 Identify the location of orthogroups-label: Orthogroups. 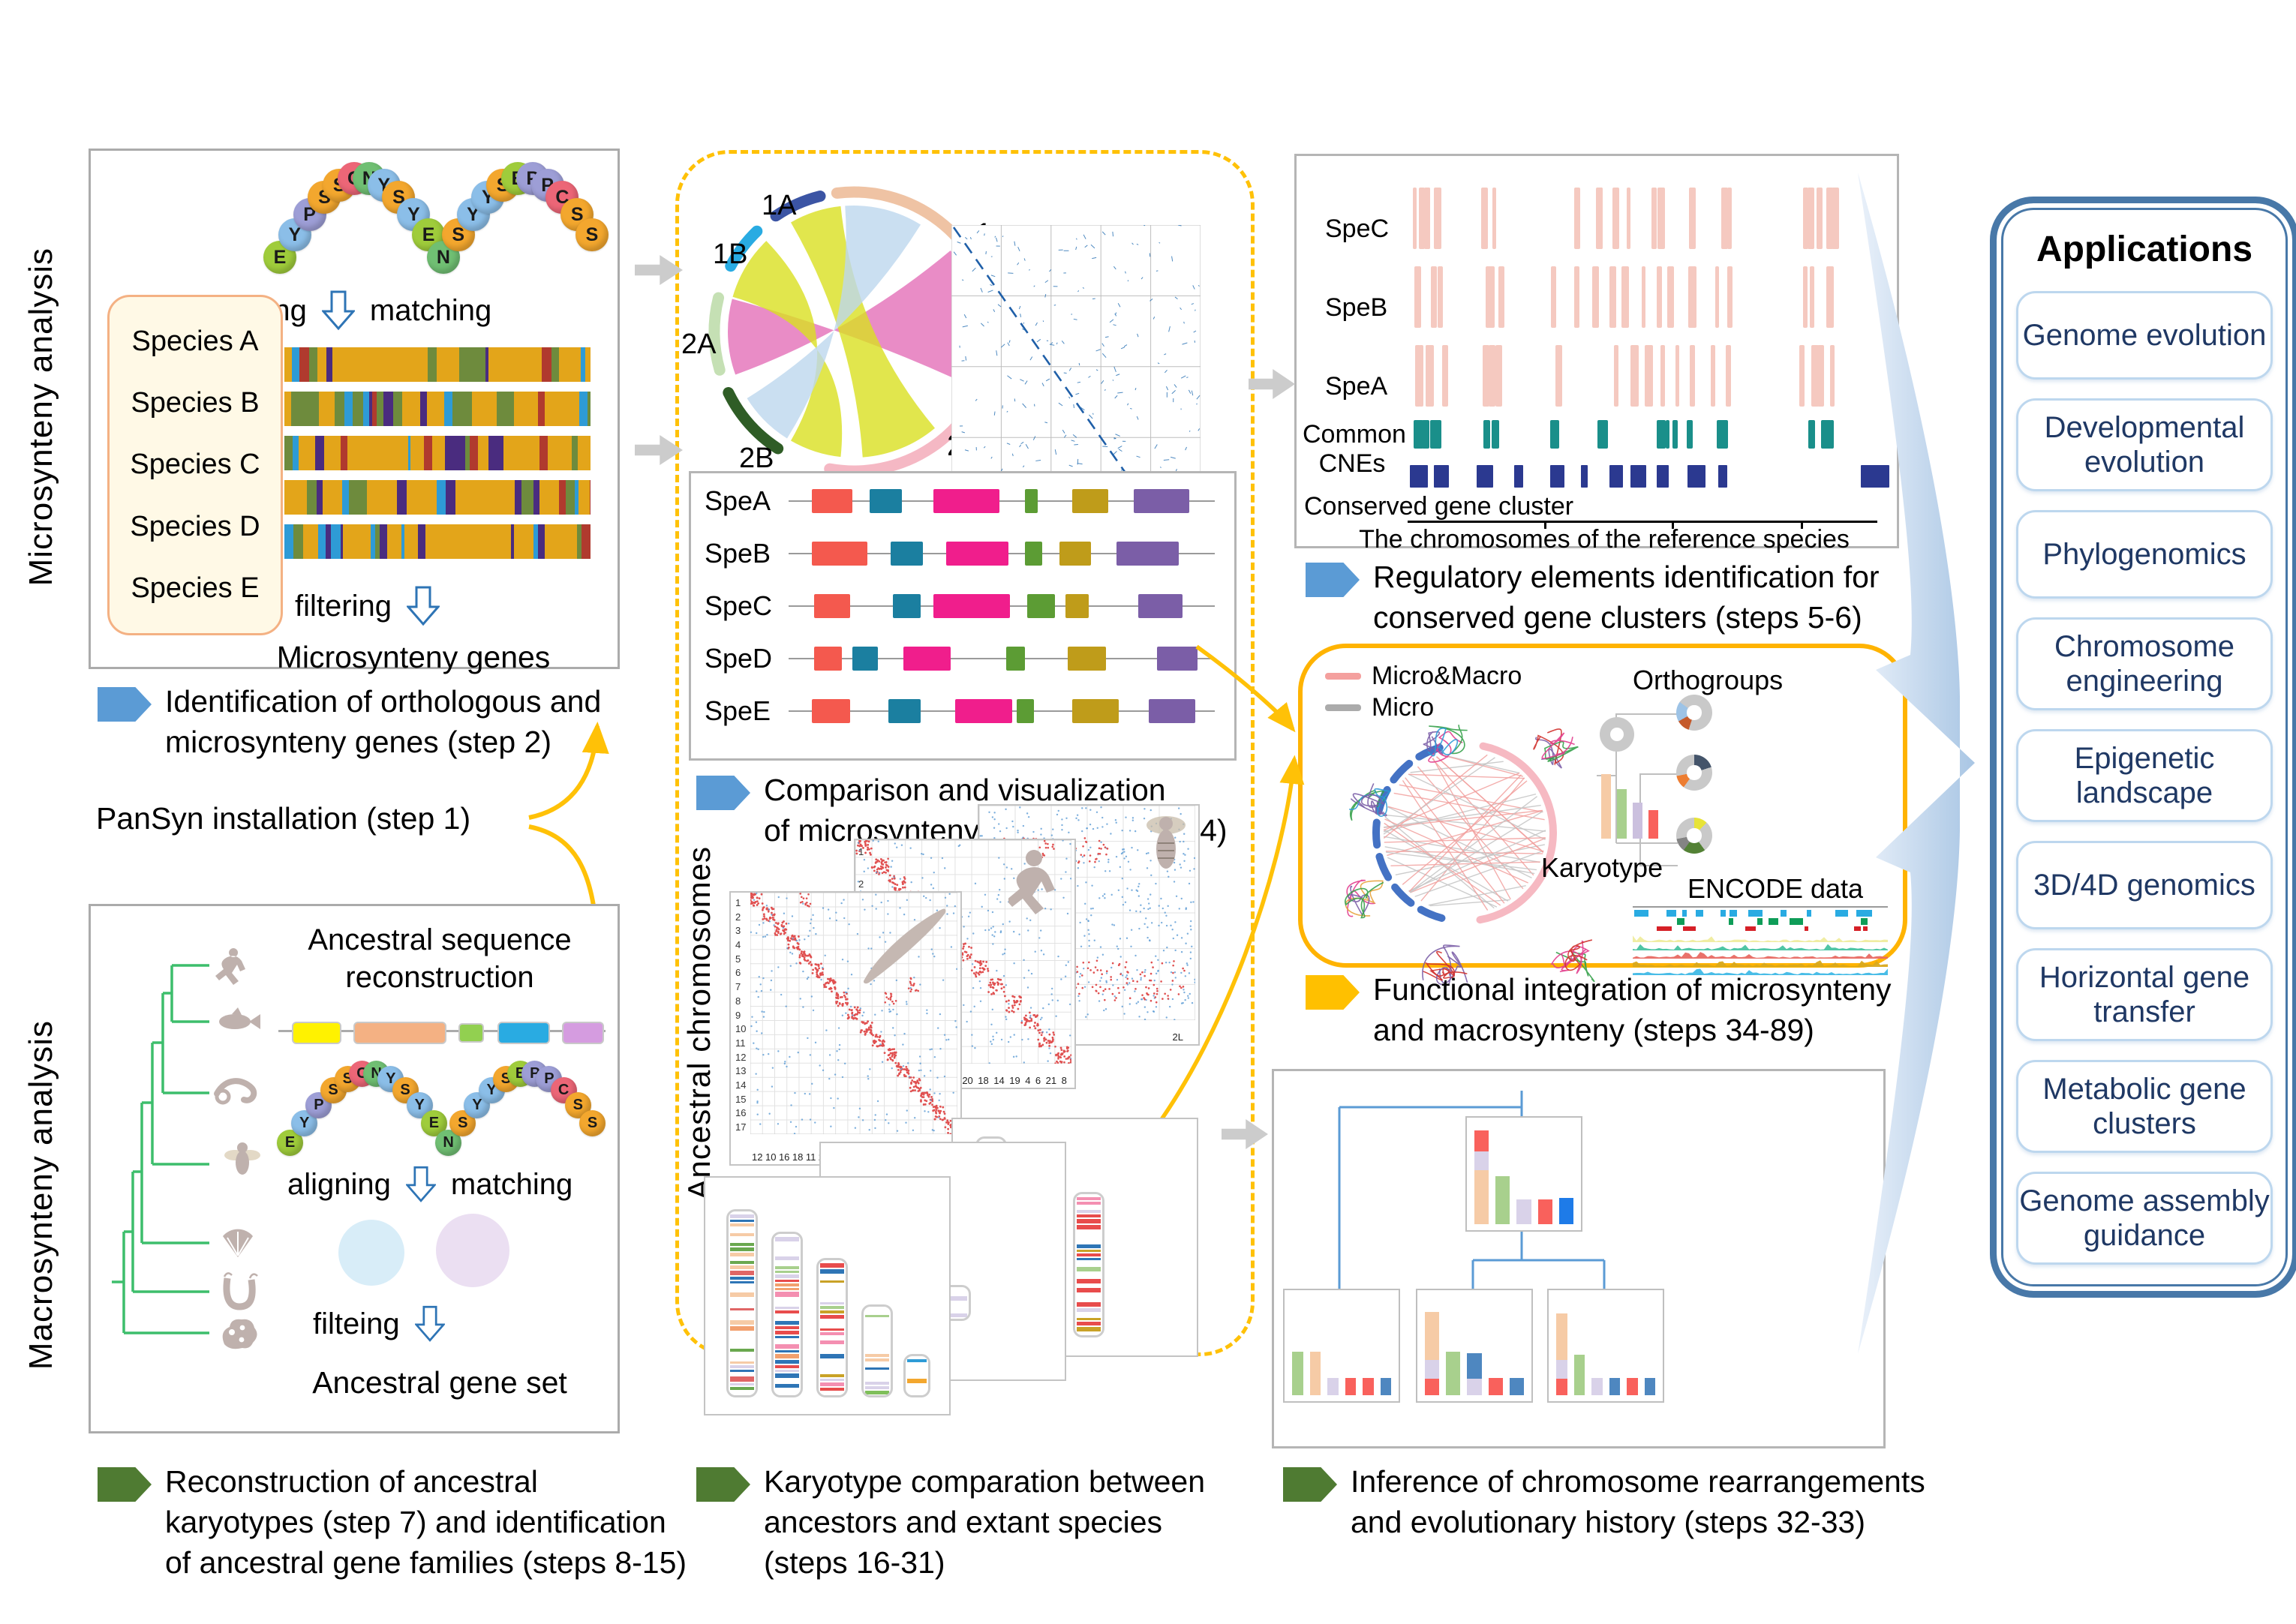
(1709, 680).